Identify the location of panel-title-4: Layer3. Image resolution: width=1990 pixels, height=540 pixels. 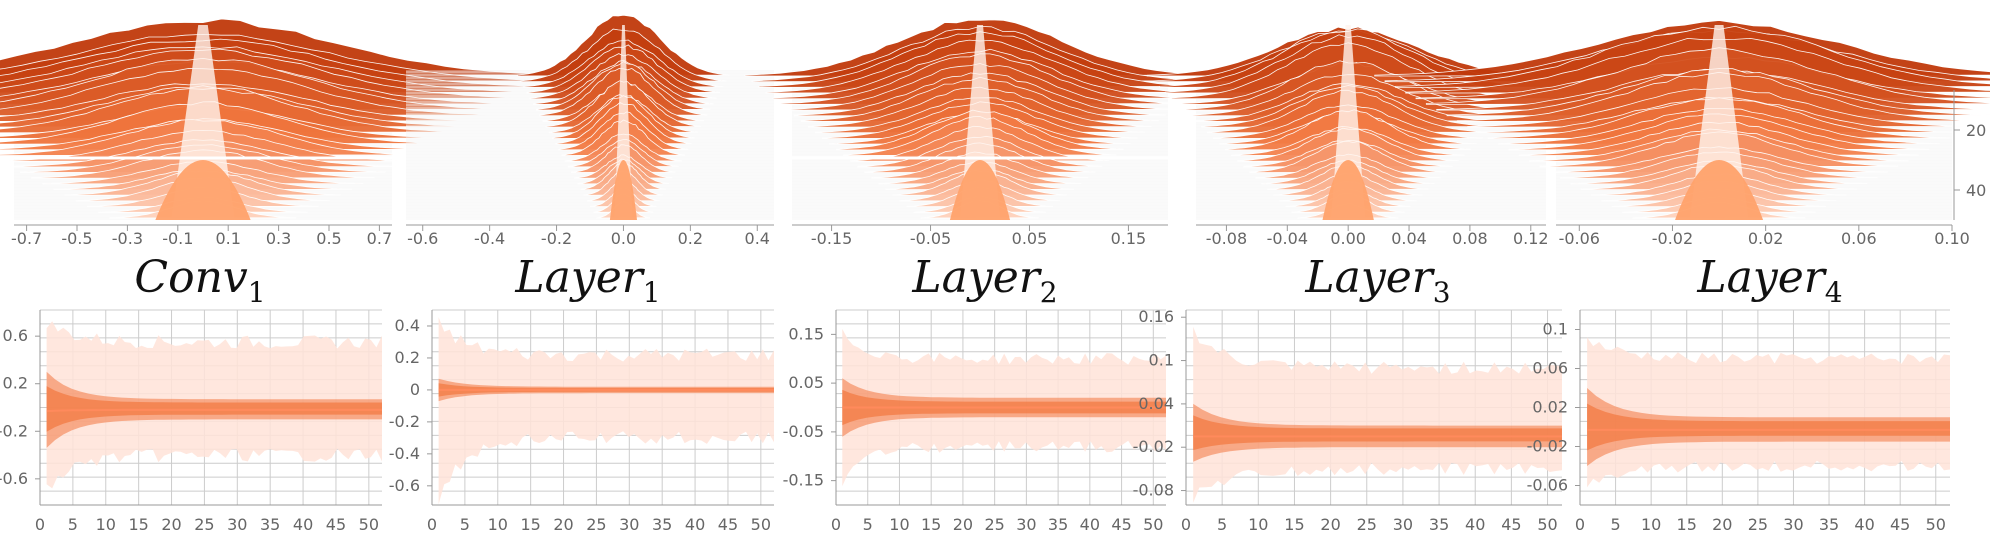
(1377, 280).